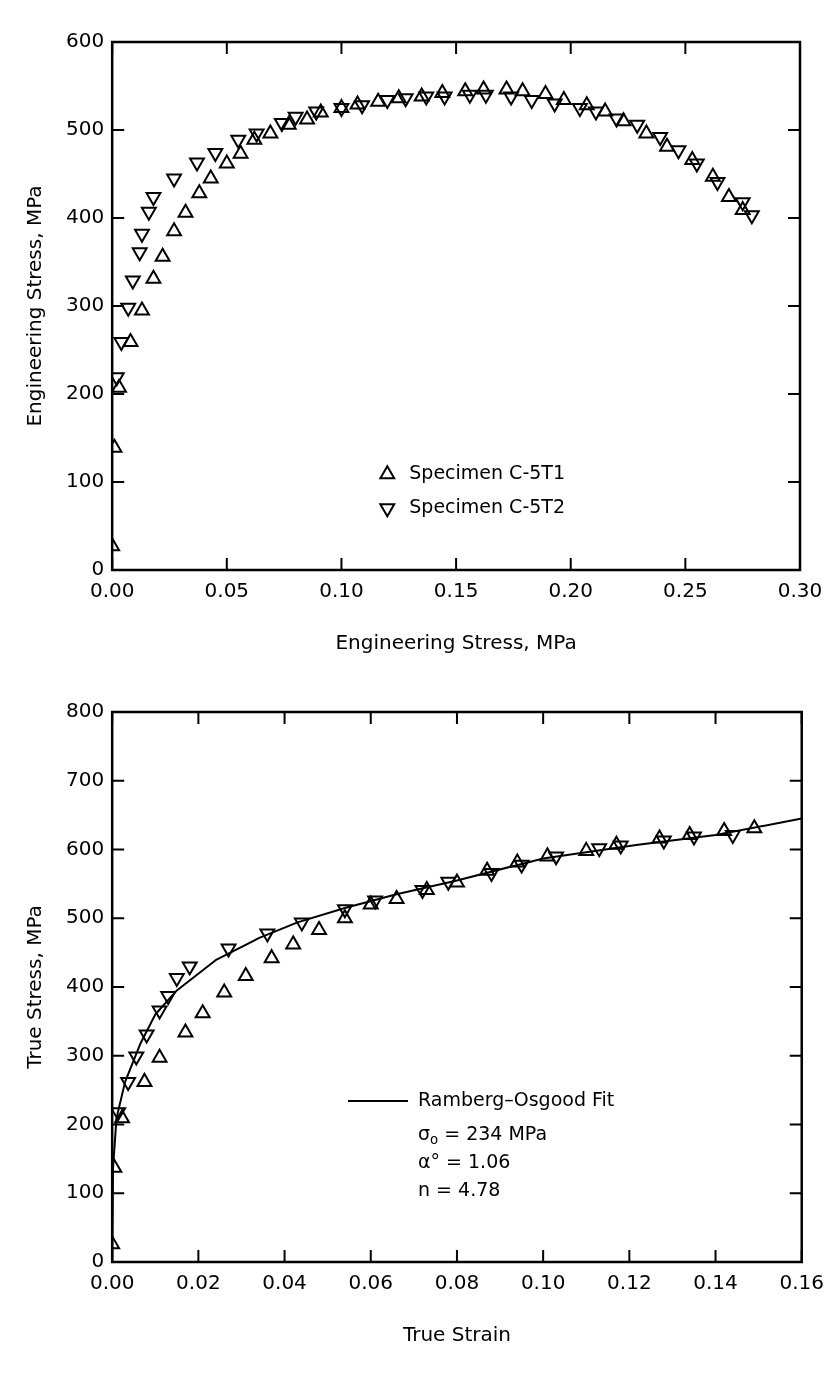 The image size is (834, 1392). What do you see at coordinates (85, 710) in the screenshot?
I see `y-tick-label: 800` at bounding box center [85, 710].